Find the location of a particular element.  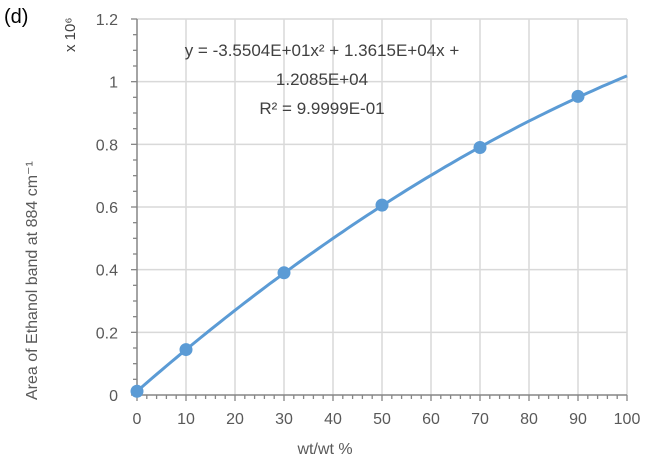

y-axis-multiplier: x 10⁶ is located at coordinates (70, 34).